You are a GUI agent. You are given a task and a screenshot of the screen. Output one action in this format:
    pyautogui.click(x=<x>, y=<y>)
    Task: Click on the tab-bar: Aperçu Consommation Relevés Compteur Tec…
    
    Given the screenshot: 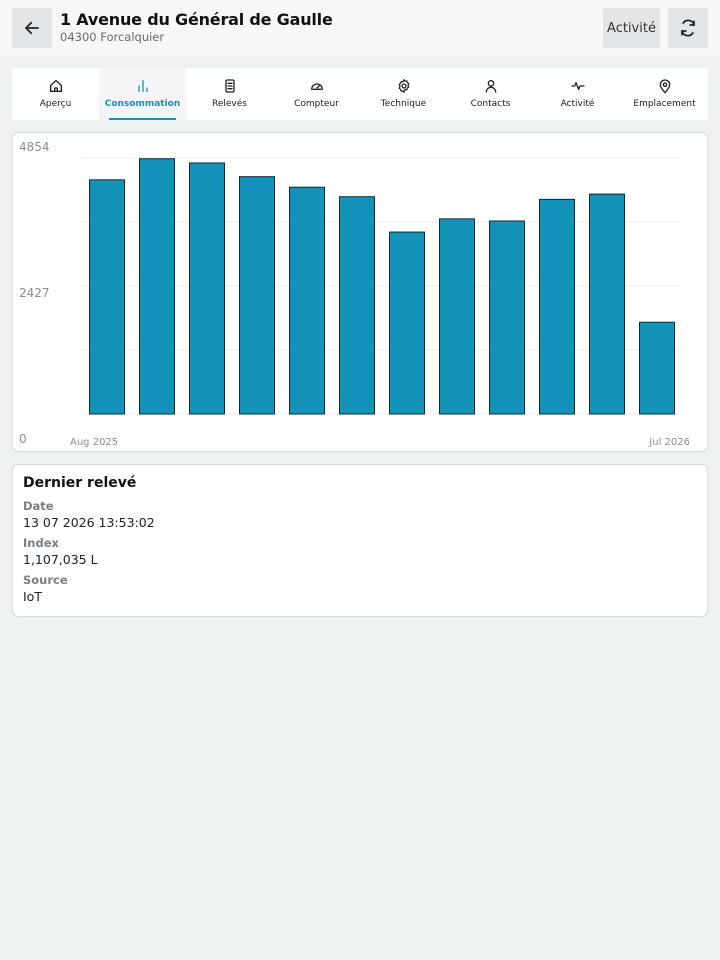 What is the action you would take?
    pyautogui.click(x=360, y=94)
    